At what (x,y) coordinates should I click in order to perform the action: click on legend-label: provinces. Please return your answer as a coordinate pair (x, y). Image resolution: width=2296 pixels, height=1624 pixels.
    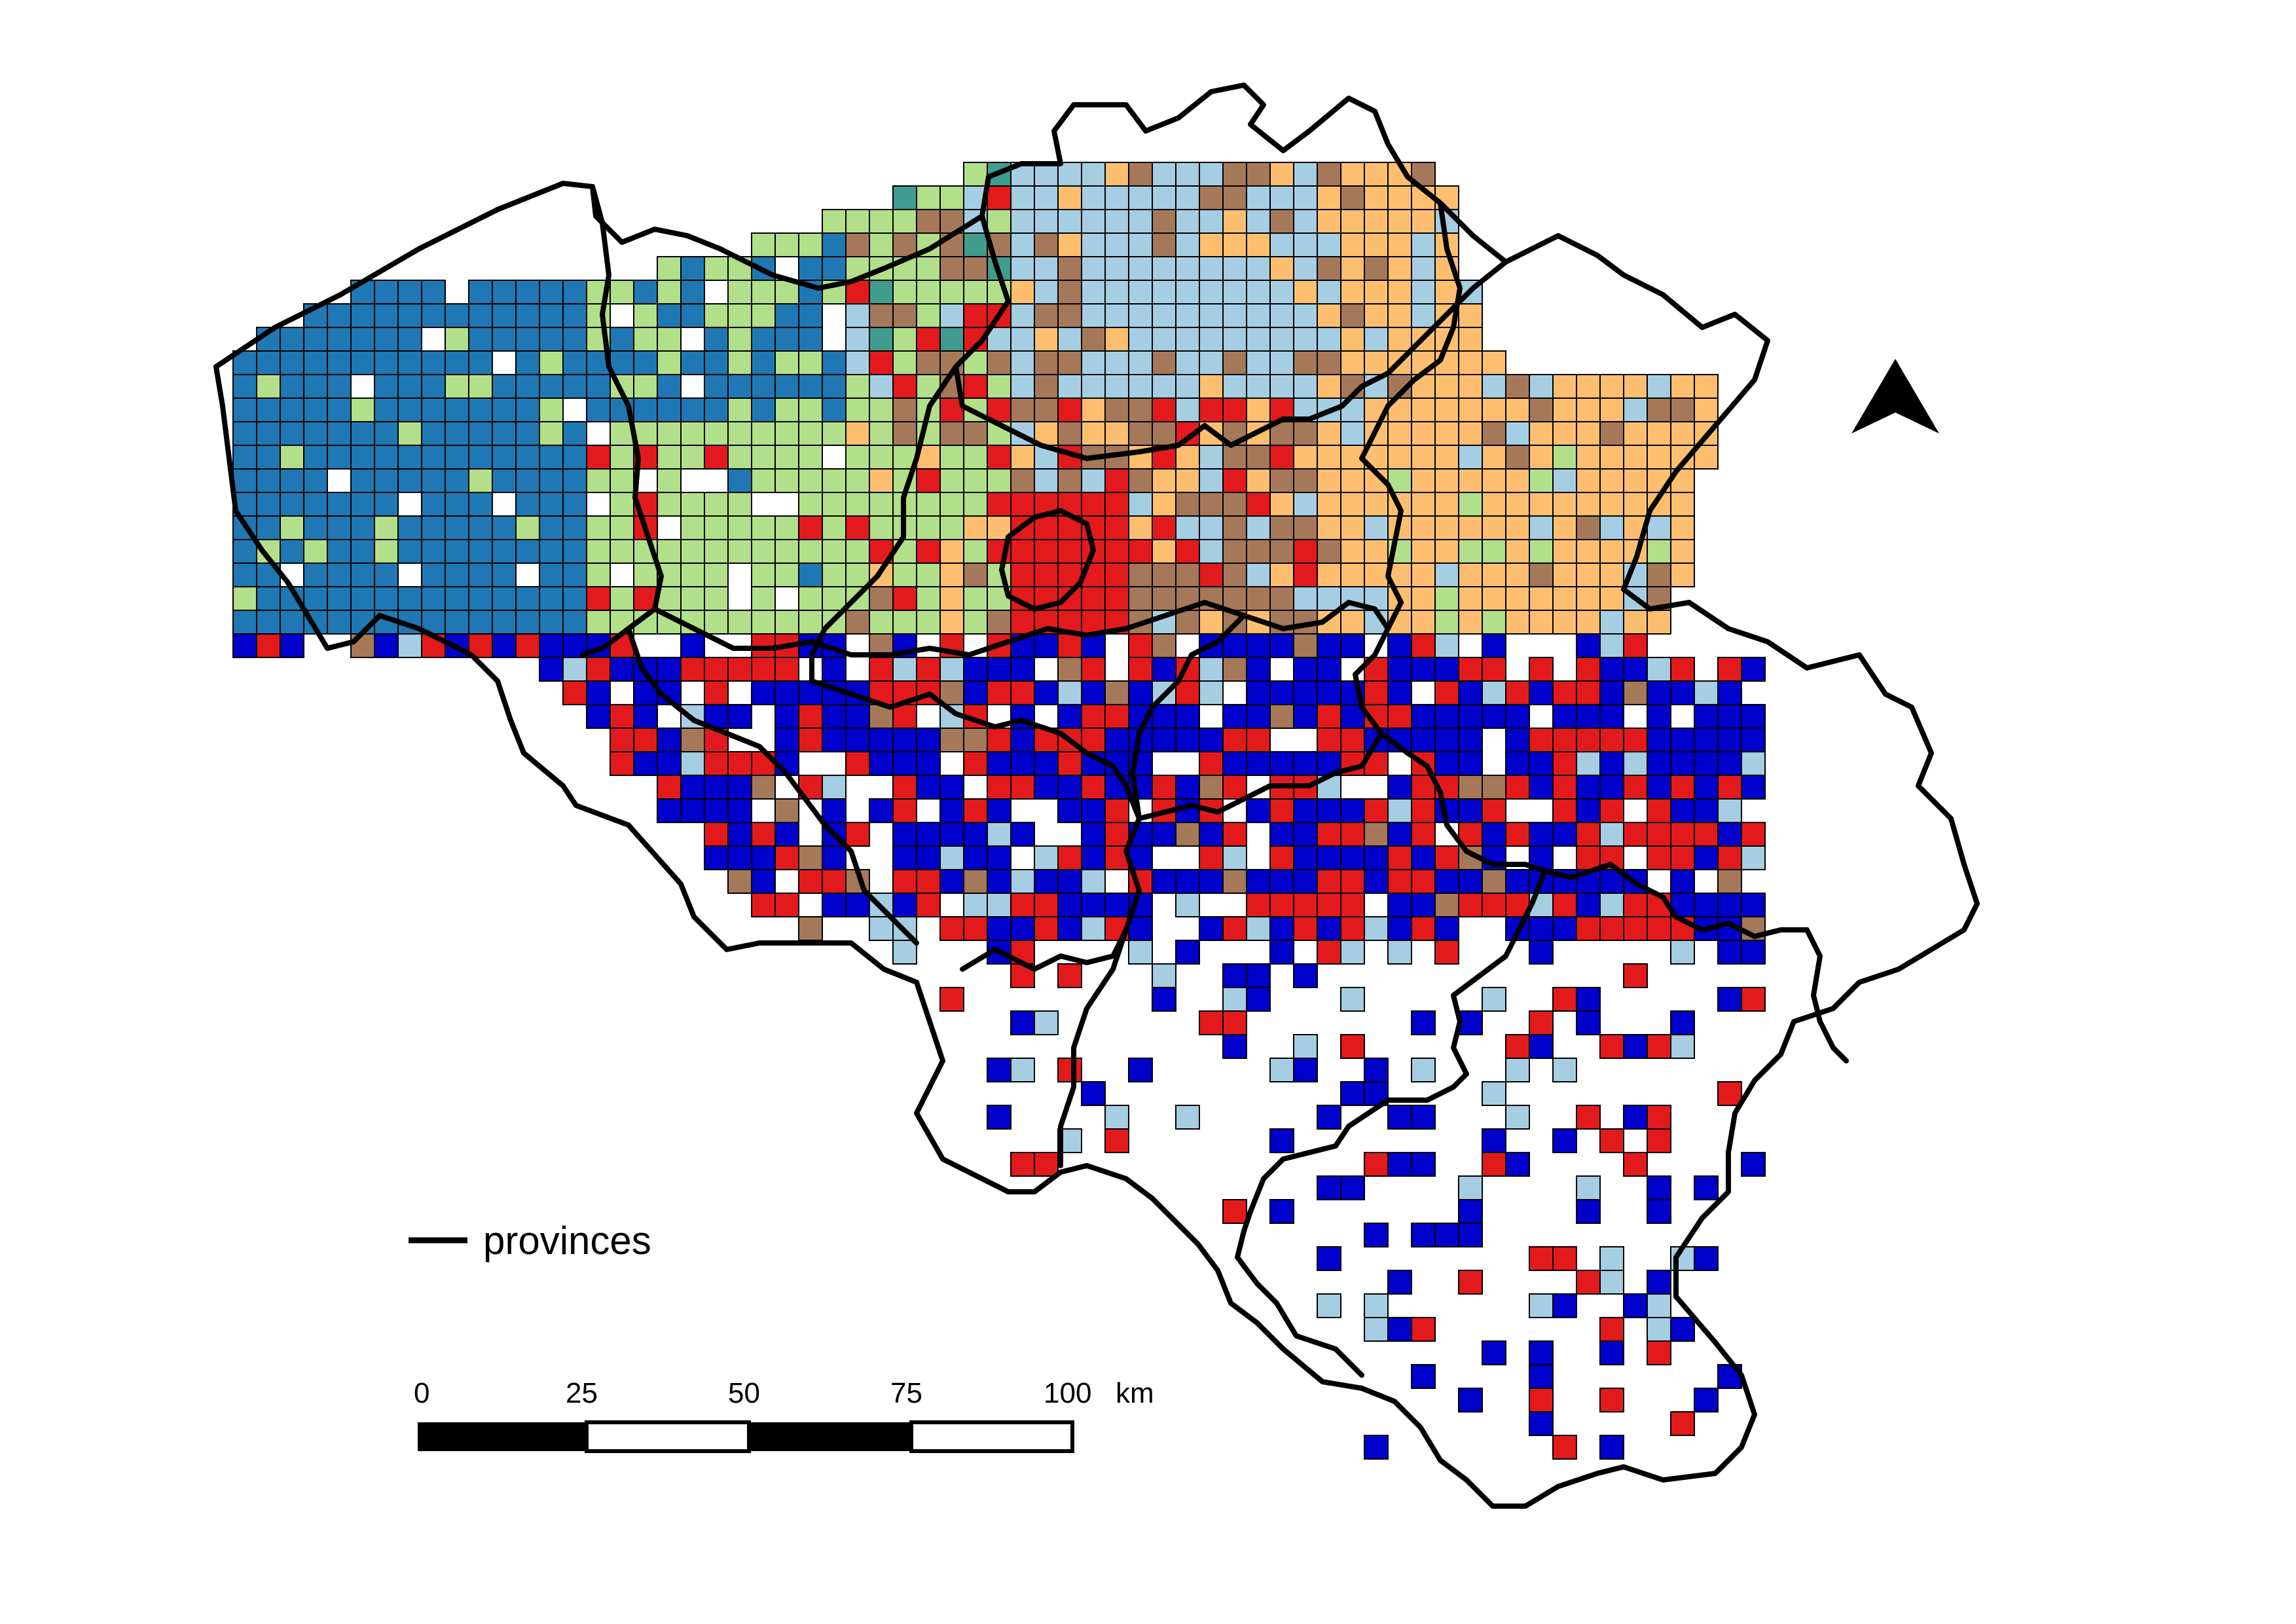
    Looking at the image, I should click on (567, 1241).